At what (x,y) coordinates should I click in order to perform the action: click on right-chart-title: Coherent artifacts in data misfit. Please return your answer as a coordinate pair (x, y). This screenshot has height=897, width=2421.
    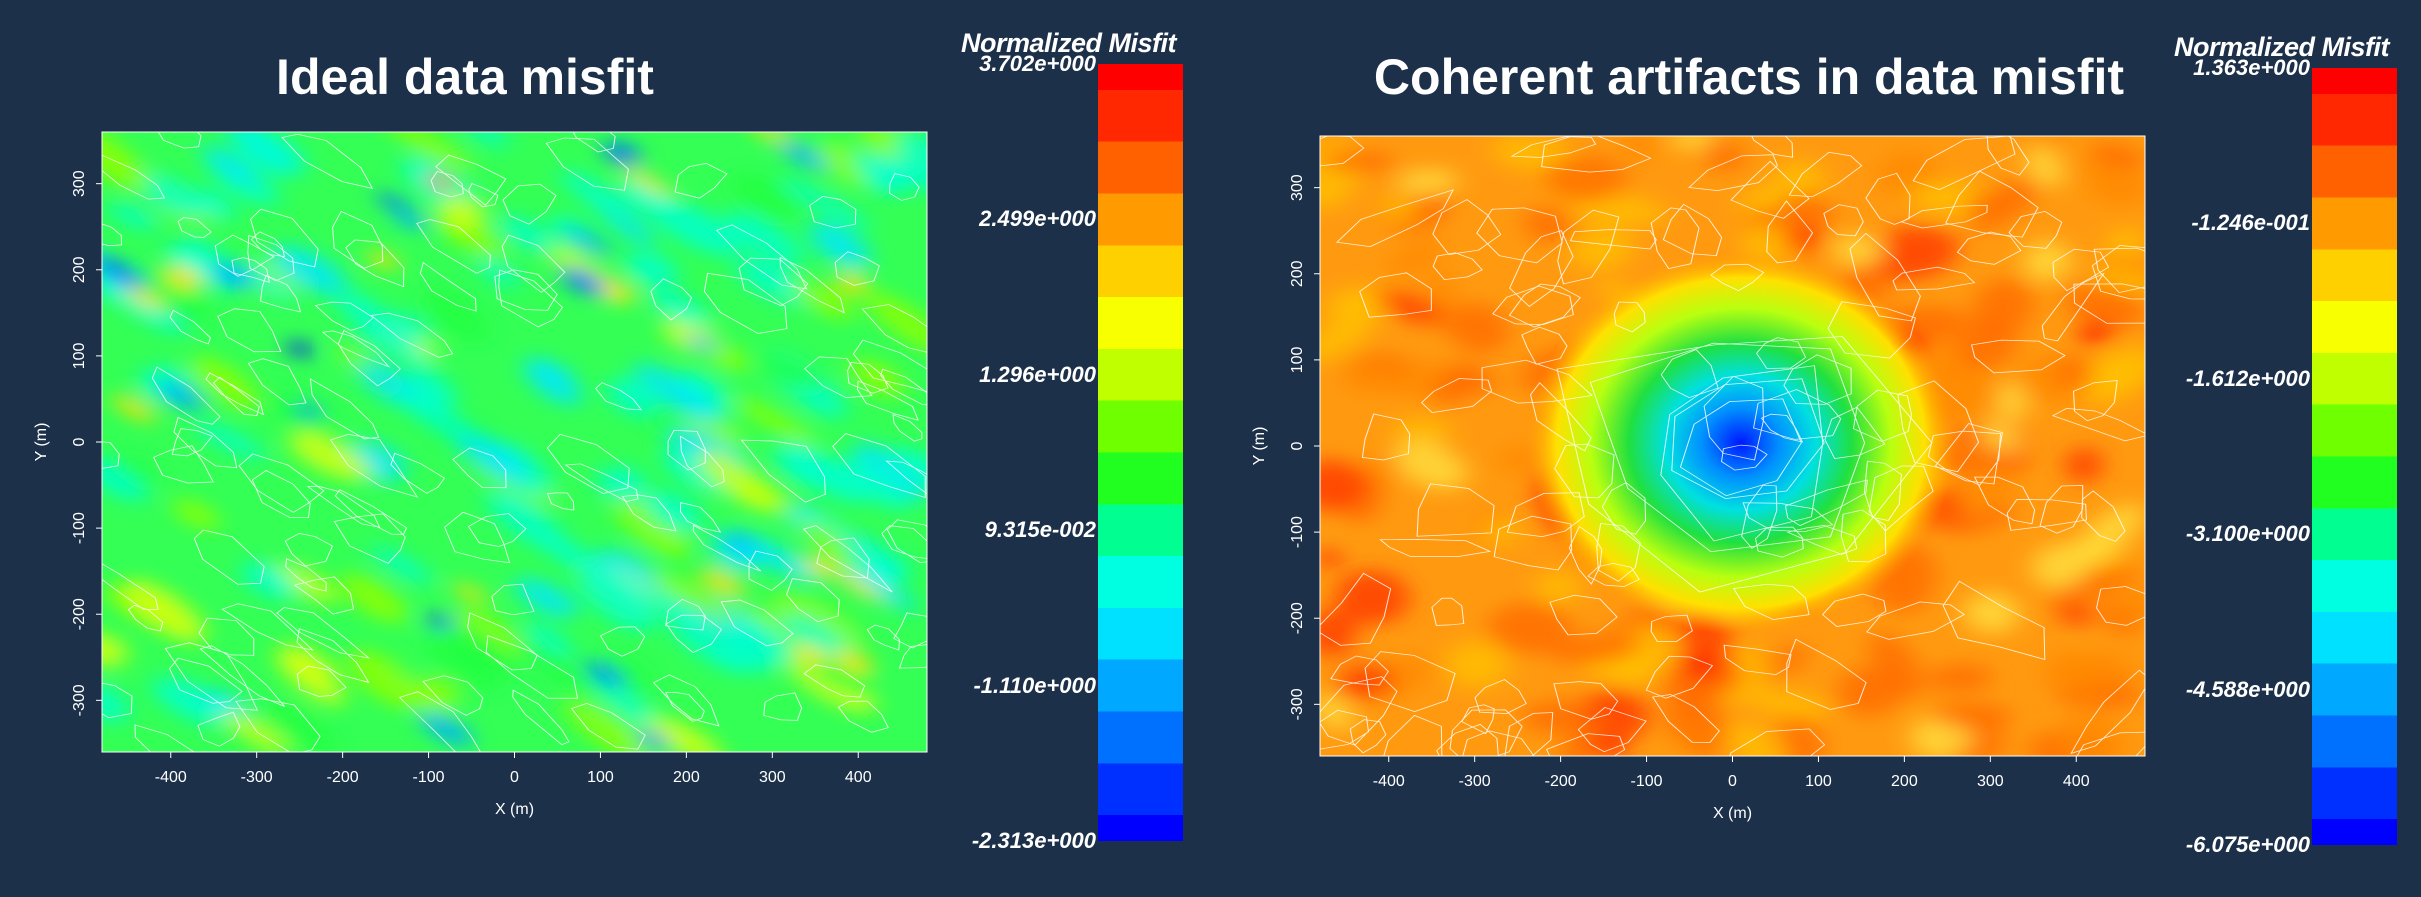
    Looking at the image, I should click on (1749, 77).